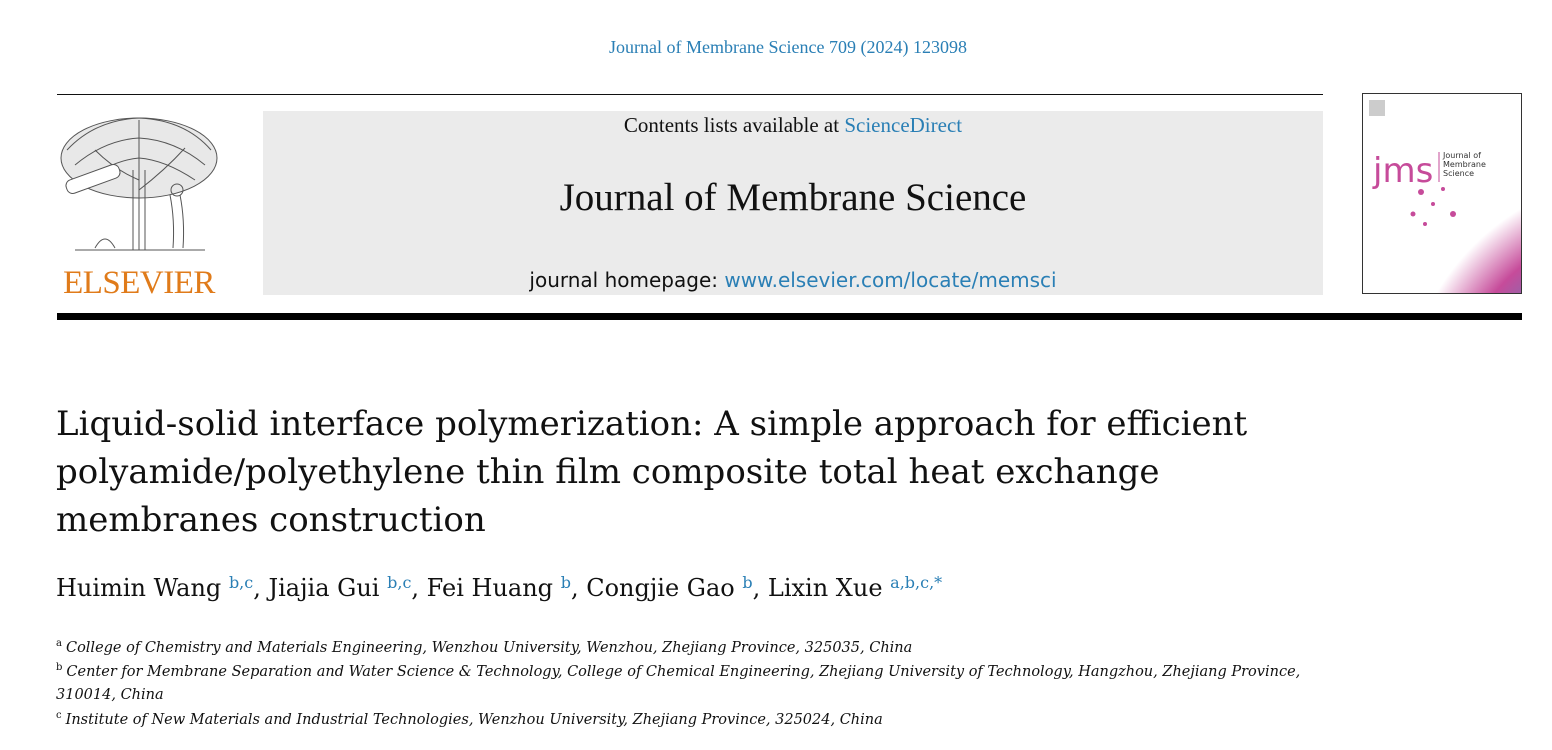 This screenshot has width=1552, height=750. What do you see at coordinates (271, 520) in the screenshot?
I see `title-line: membranes construction` at bounding box center [271, 520].